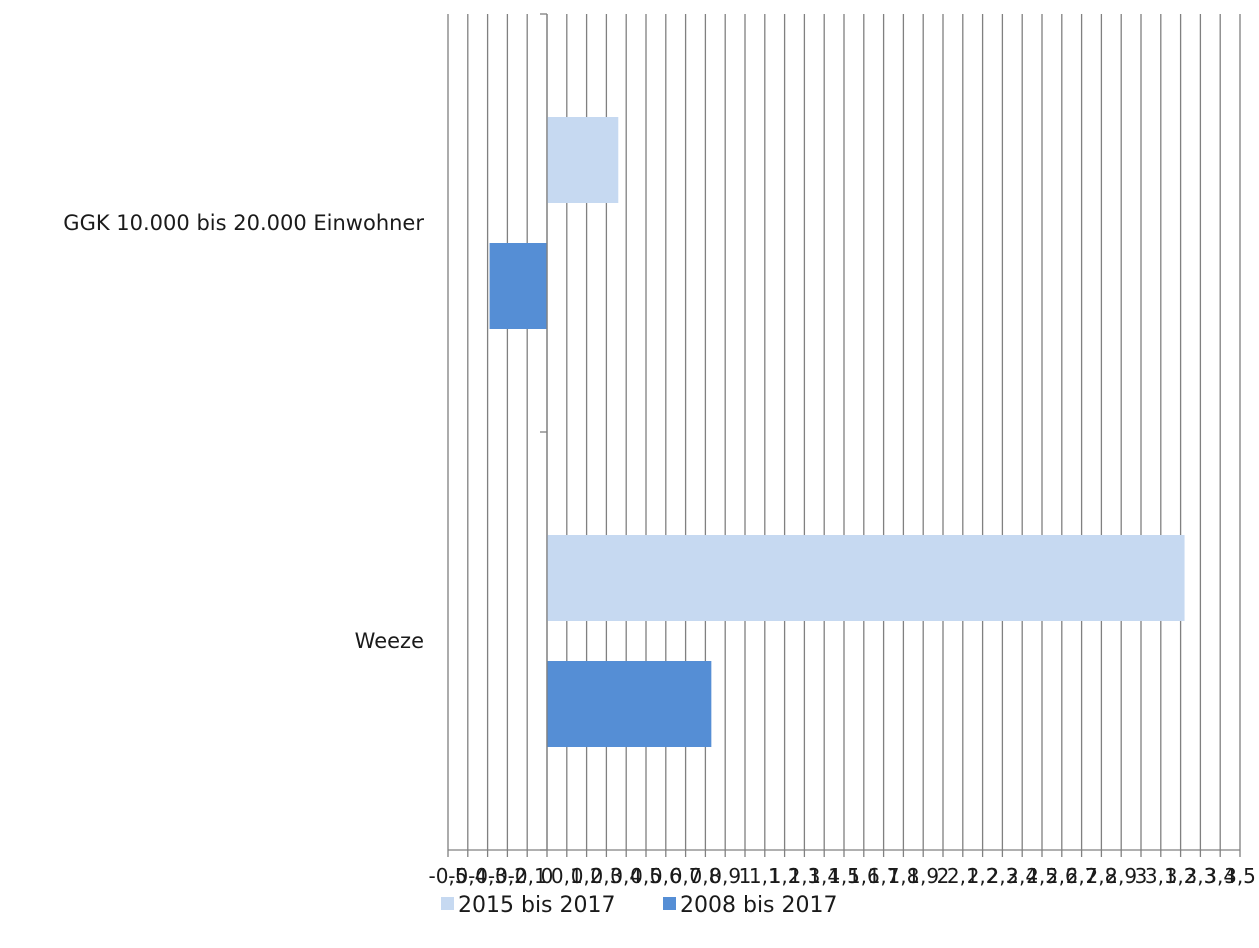  I want to click on x-tick-label: 3,4, so click(1220, 876).